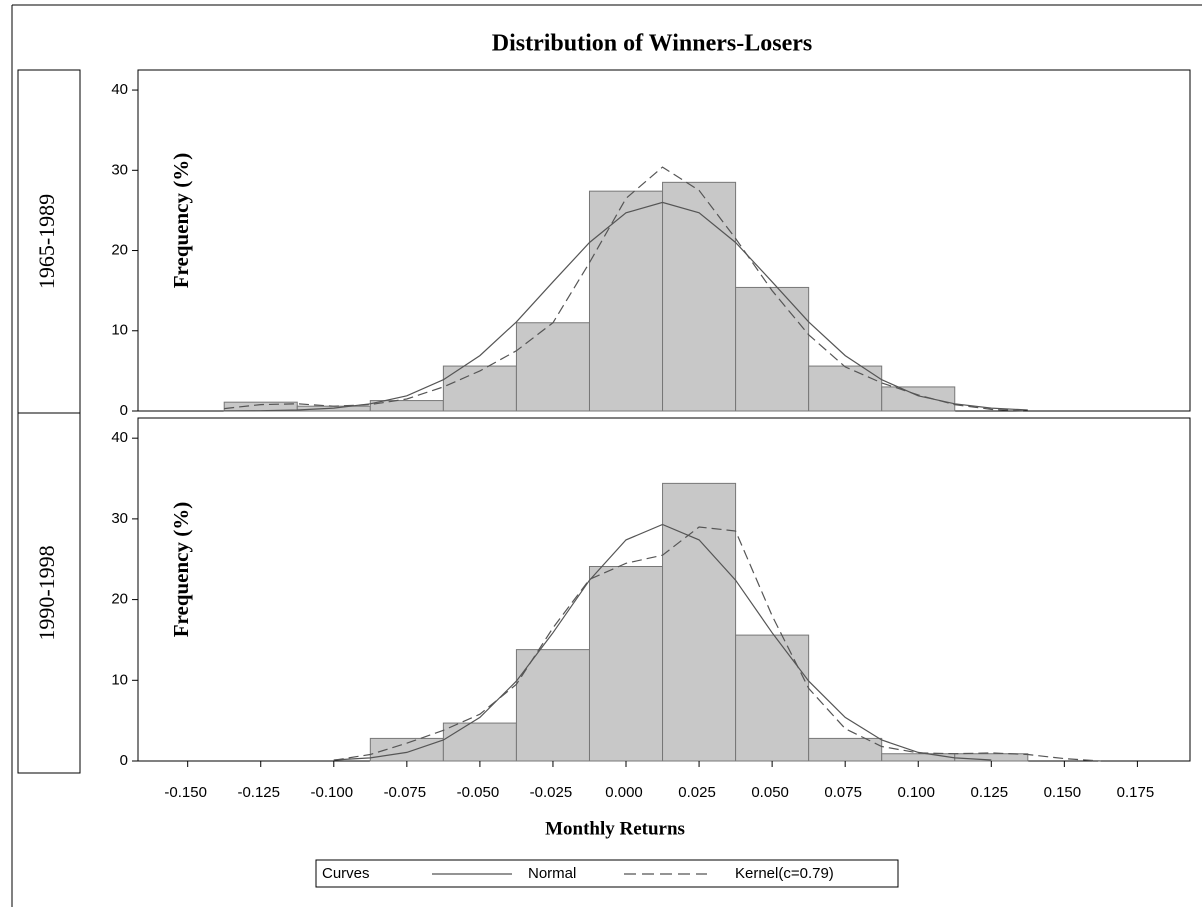 This screenshot has width=1202, height=907. I want to click on legend, so click(607, 873).